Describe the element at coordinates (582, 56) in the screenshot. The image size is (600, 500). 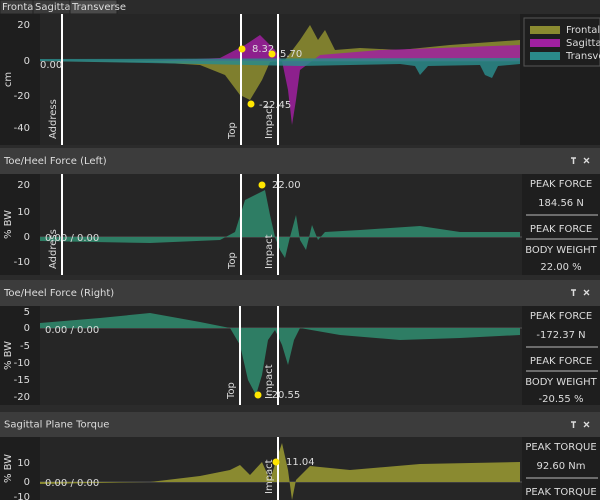
I see `legend-label: Transverse` at that location.